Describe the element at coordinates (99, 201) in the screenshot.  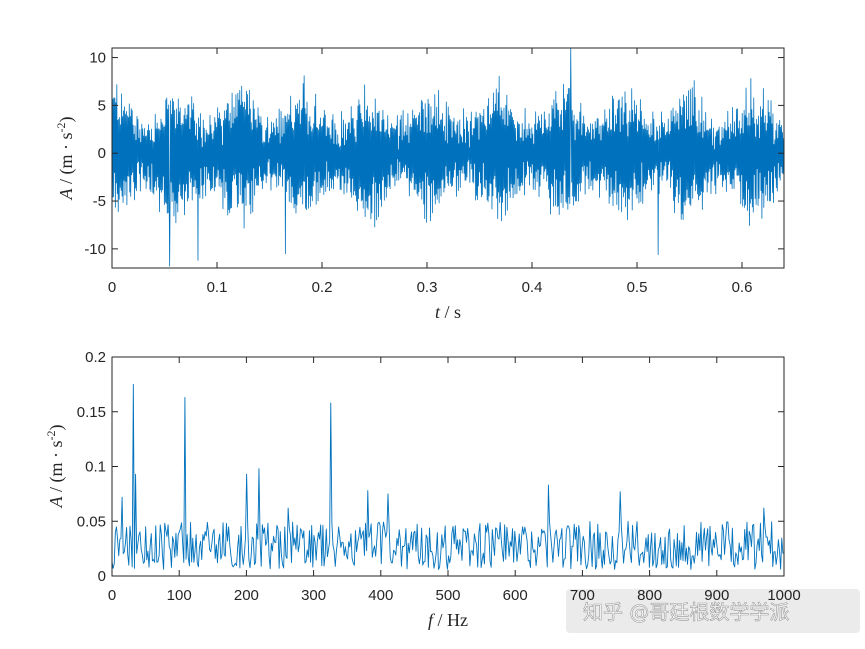
I see `time-ytick-label: -5` at that location.